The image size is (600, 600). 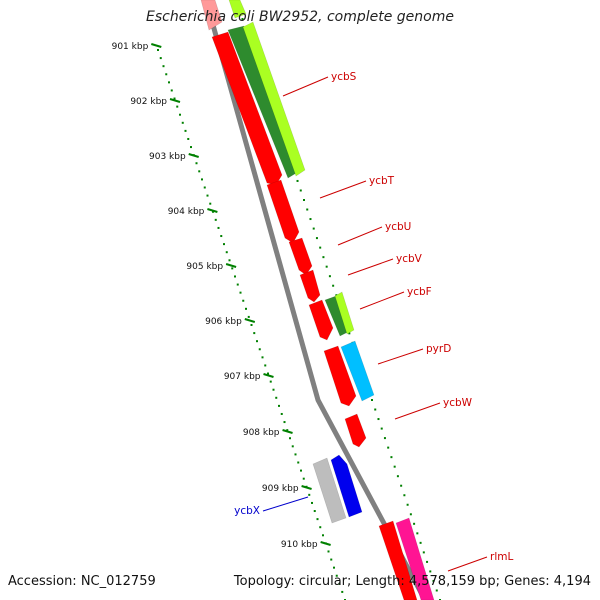 I want to click on gene-label: ycbT, so click(x=382, y=181).